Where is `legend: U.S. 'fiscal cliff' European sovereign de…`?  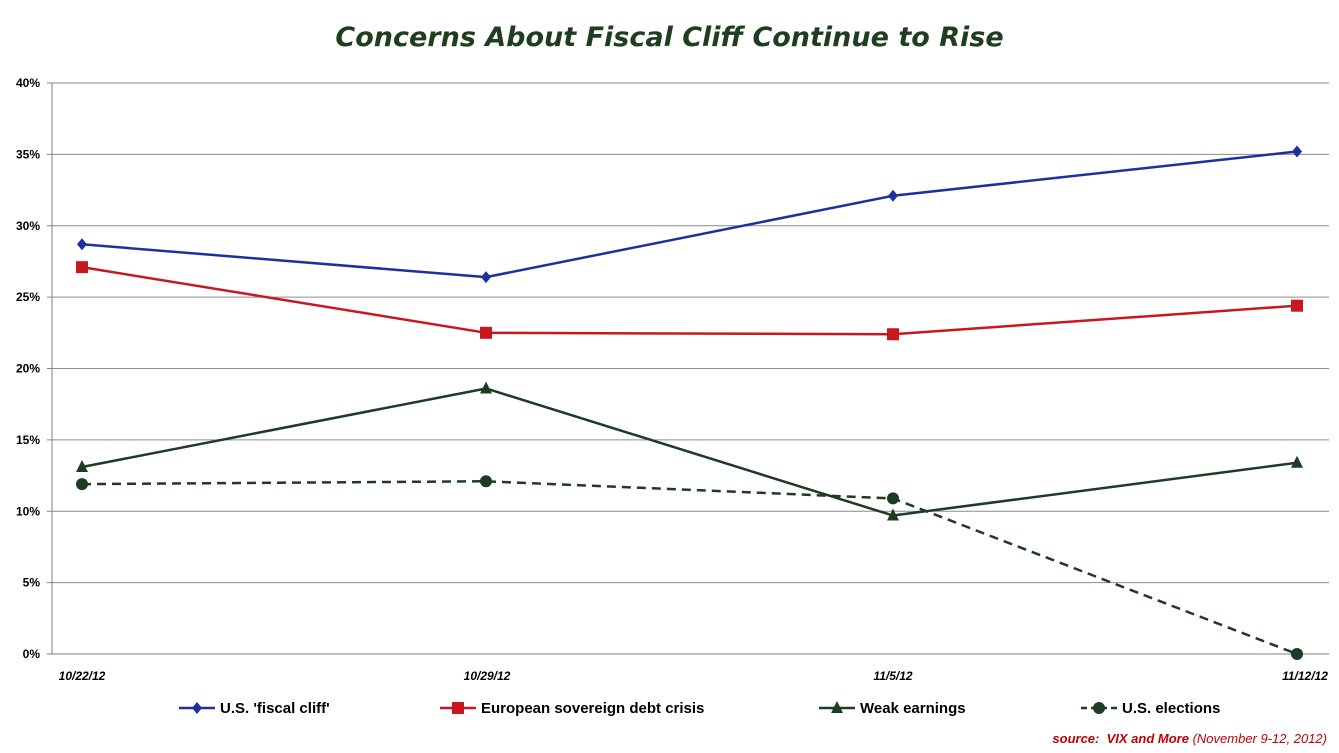 legend: U.S. 'fiscal cliff' European sovereign de… is located at coordinates (669, 708).